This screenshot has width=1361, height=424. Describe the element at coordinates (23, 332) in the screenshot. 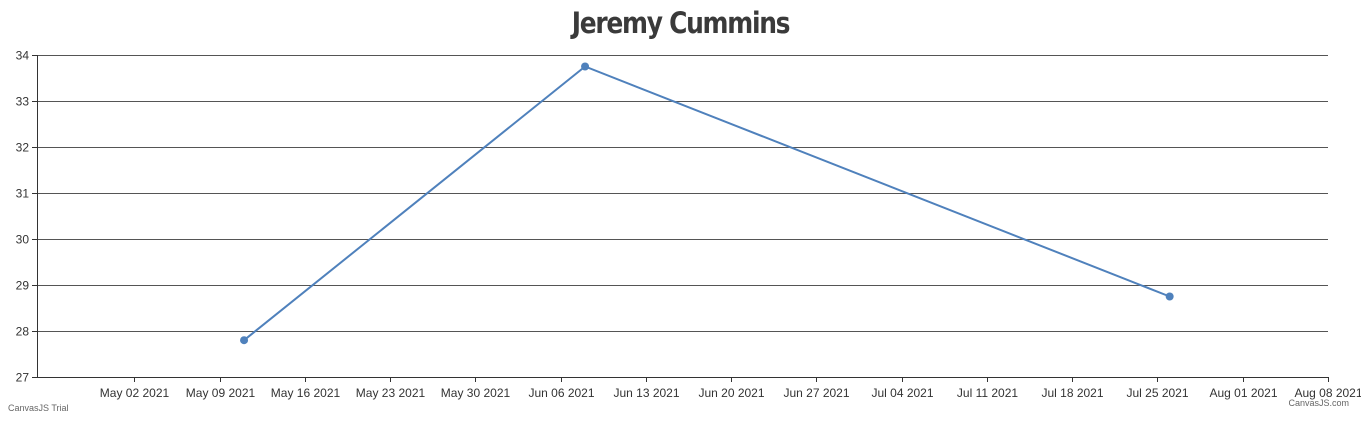

I see `y-tick-label: 28` at that location.